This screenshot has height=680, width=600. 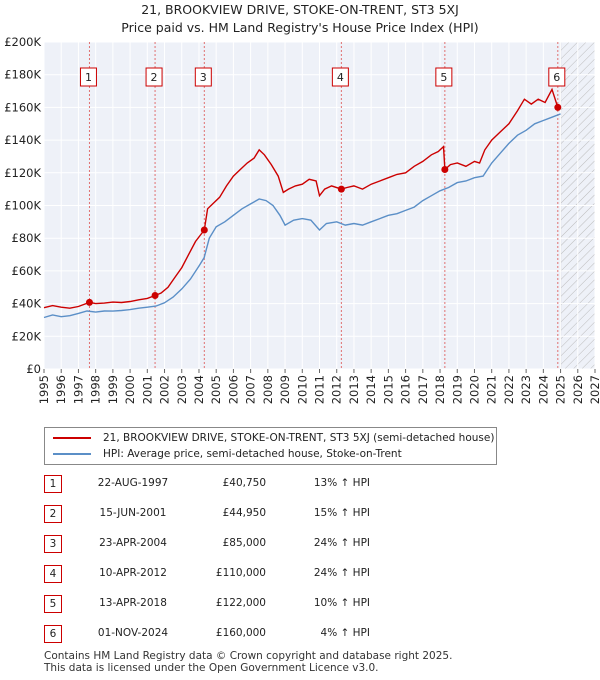 What do you see at coordinates (133, 603) in the screenshot?
I see `transaction-date: 13-APR-2018` at bounding box center [133, 603].